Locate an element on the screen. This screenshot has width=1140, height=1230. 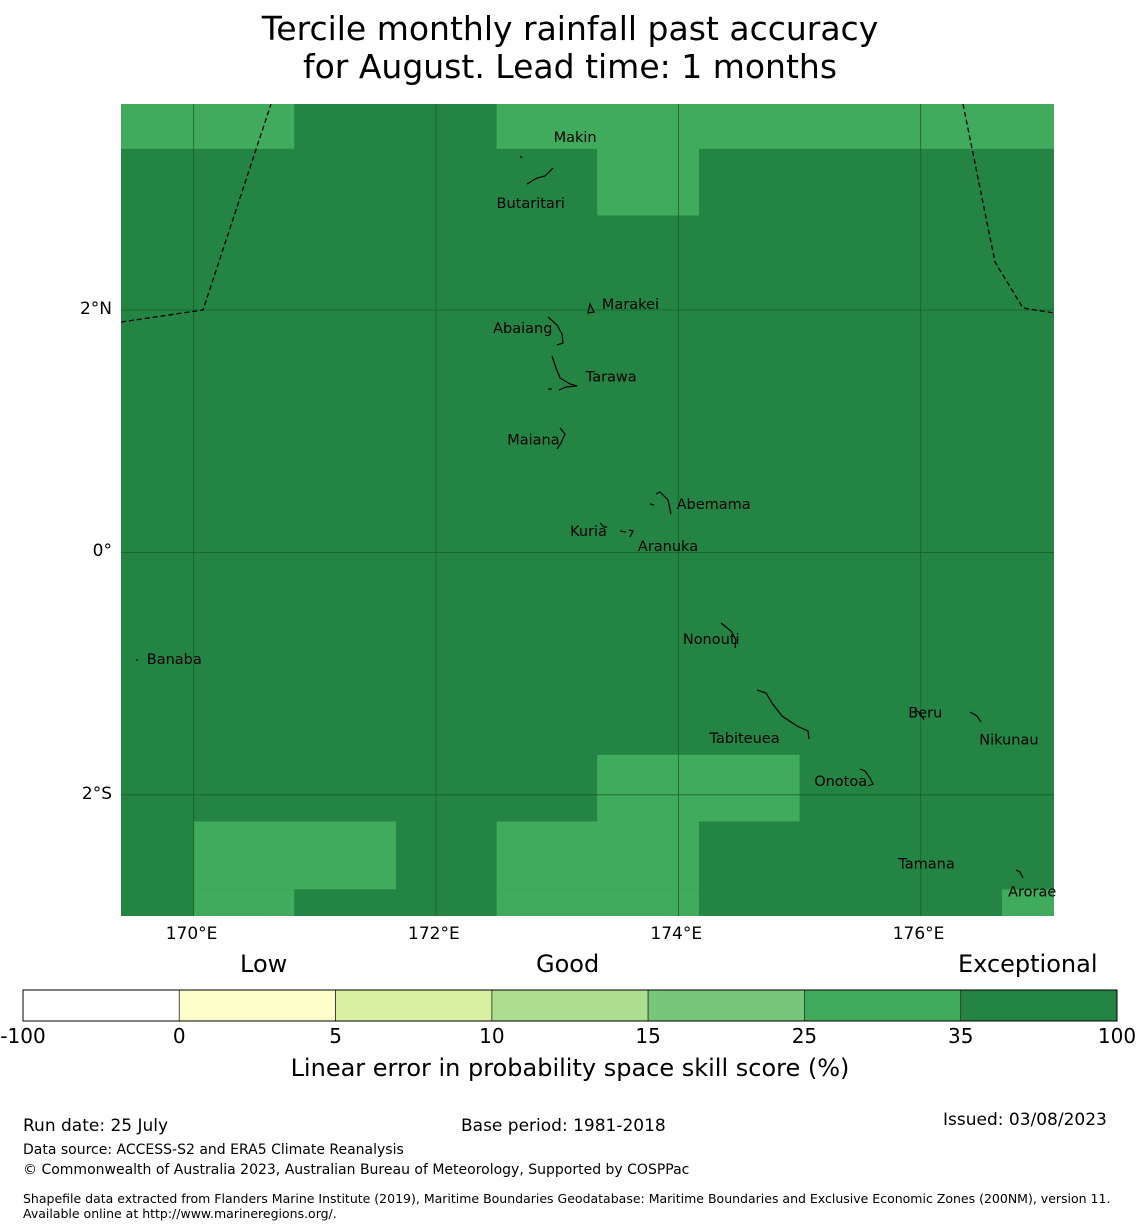
run-date: Run date: 25 July is located at coordinates (96, 1126).